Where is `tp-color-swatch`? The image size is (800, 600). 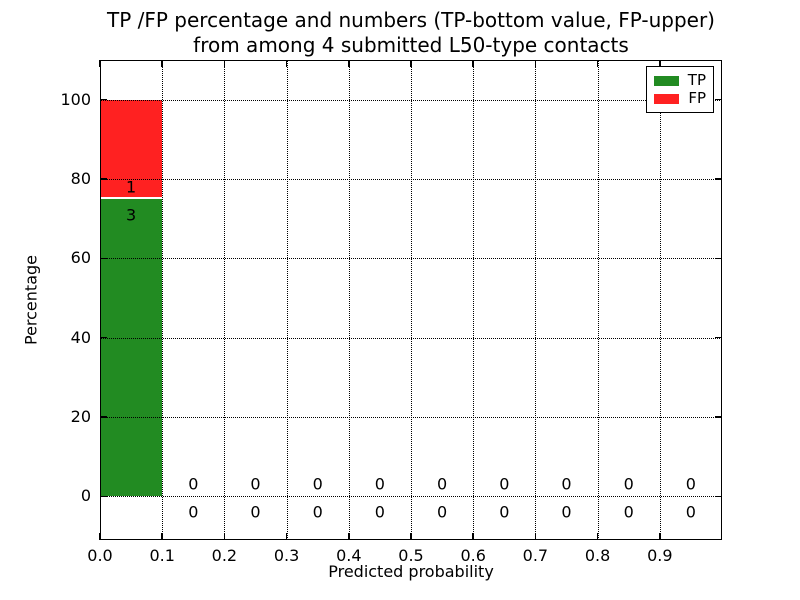
tp-color-swatch is located at coordinates (666, 80).